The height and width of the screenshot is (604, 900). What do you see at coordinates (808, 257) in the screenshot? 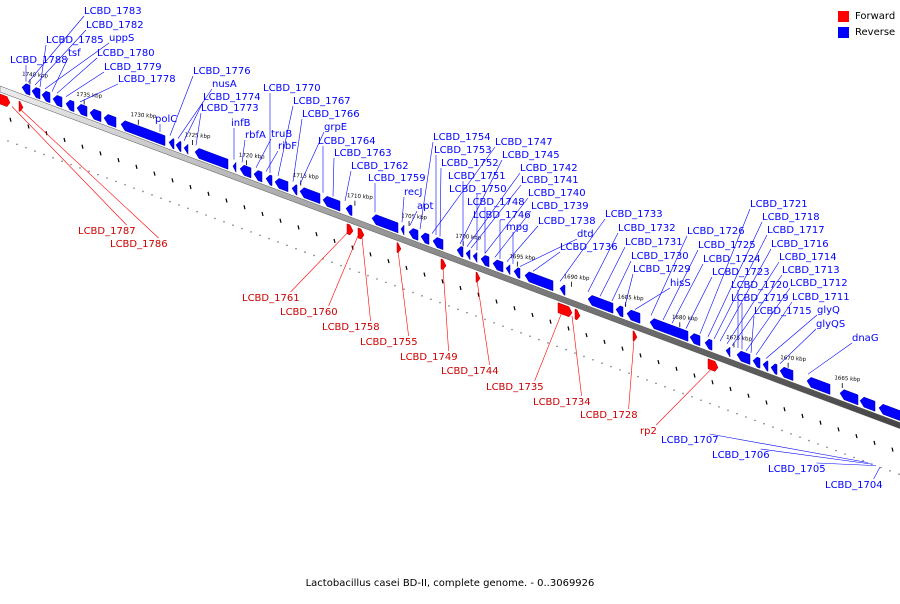
I see `reverse-gene-label: LCBD_1714` at bounding box center [808, 257].